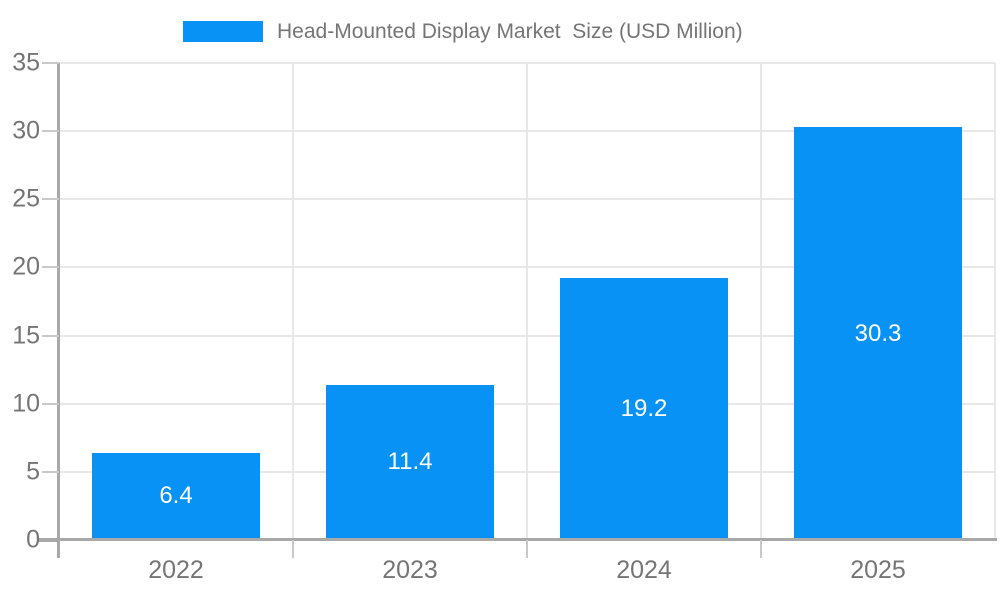 This screenshot has width=1000, height=600. I want to click on y-axis-tick-label: 30, so click(26, 130).